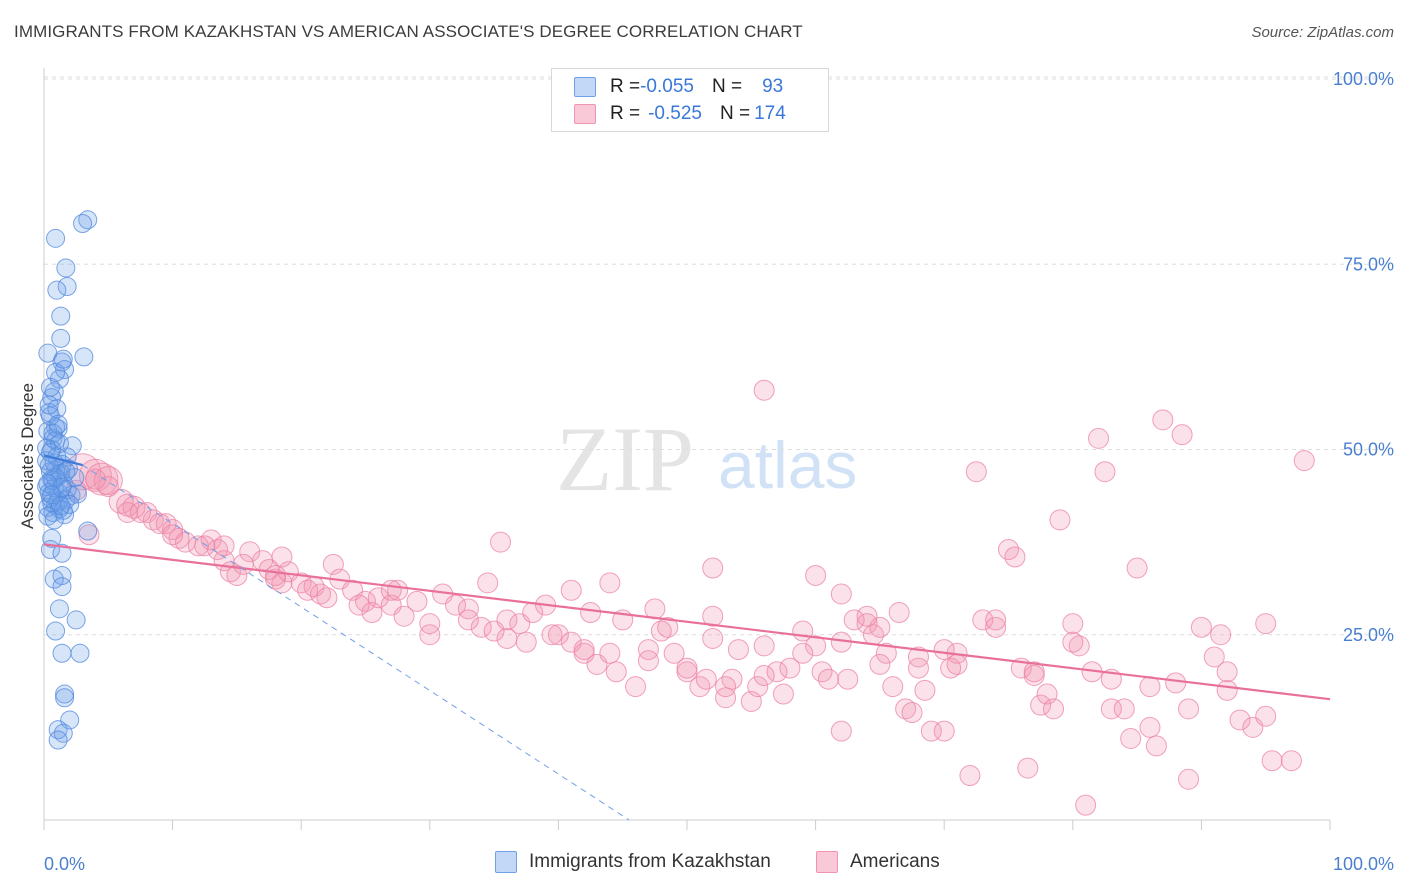 This screenshot has width=1406, height=892. I want to click on legend-label-americans: Americans, so click(895, 861).